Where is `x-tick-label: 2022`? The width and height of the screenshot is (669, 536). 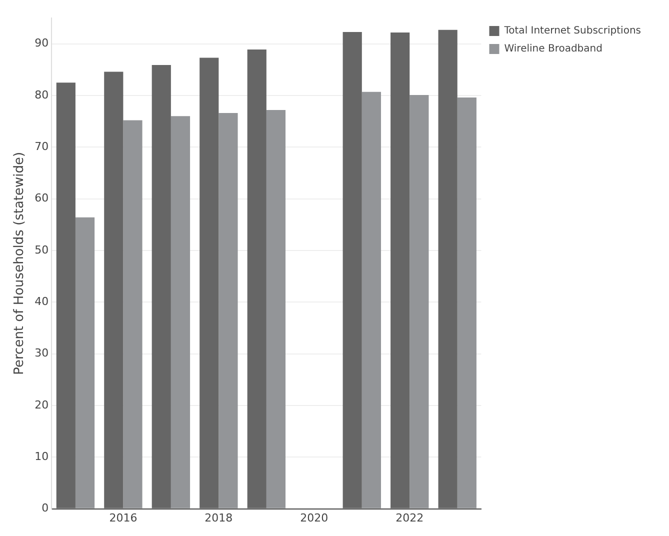
x-tick-label: 2022 is located at coordinates (410, 517).